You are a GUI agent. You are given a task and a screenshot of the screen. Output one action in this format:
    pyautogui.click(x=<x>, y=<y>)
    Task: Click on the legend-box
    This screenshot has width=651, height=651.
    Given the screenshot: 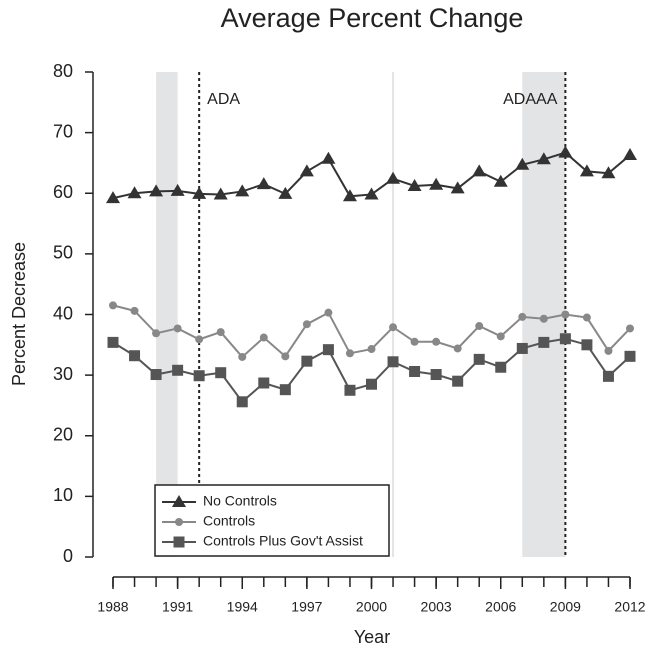 What is the action you would take?
    pyautogui.click(x=272, y=520)
    